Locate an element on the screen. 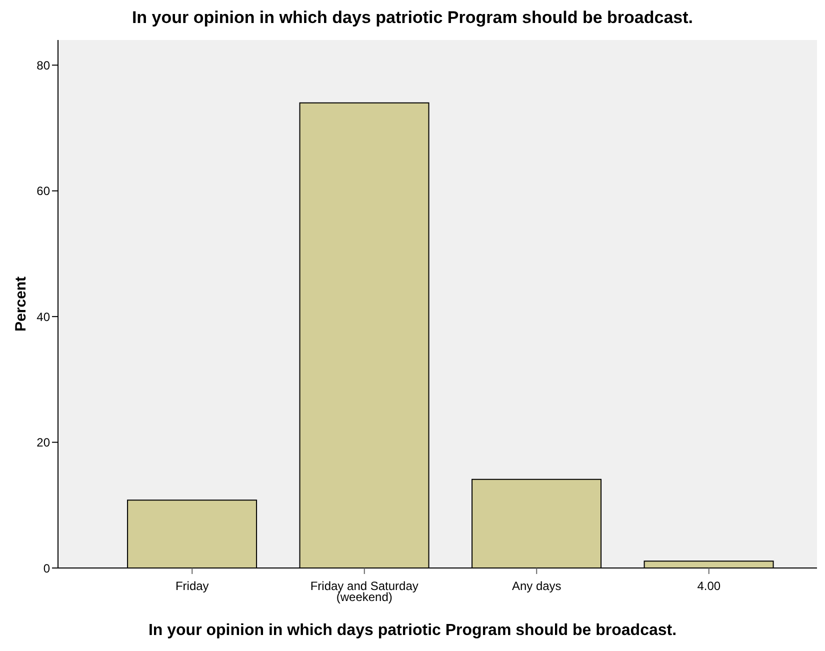  chart-title: In your opinion in which days patriotic Program should be broadcast. is located at coordinates (412, 18).